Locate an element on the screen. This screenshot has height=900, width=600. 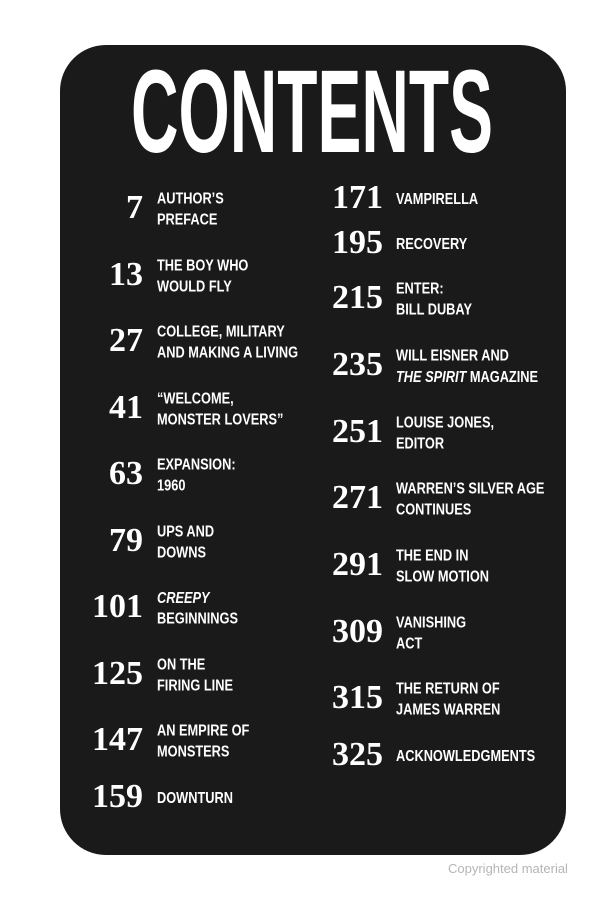
entry-title: RECOVERY is located at coordinates (432, 245).